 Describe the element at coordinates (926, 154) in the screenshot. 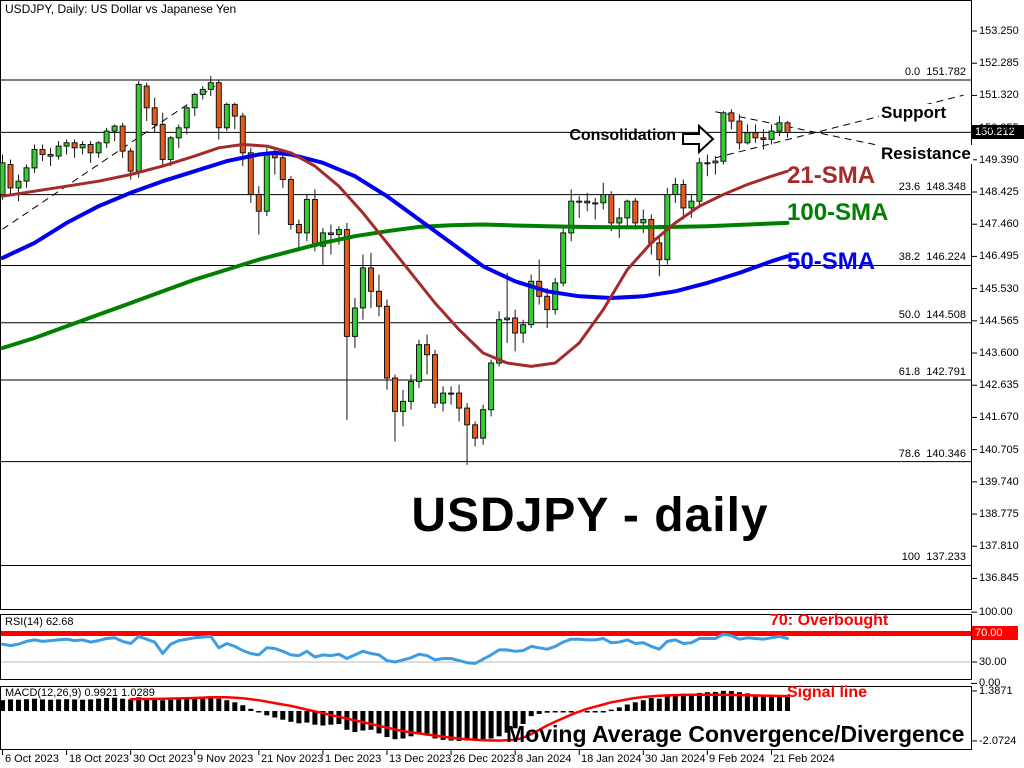

I see `resistance-label: Resistance` at that location.